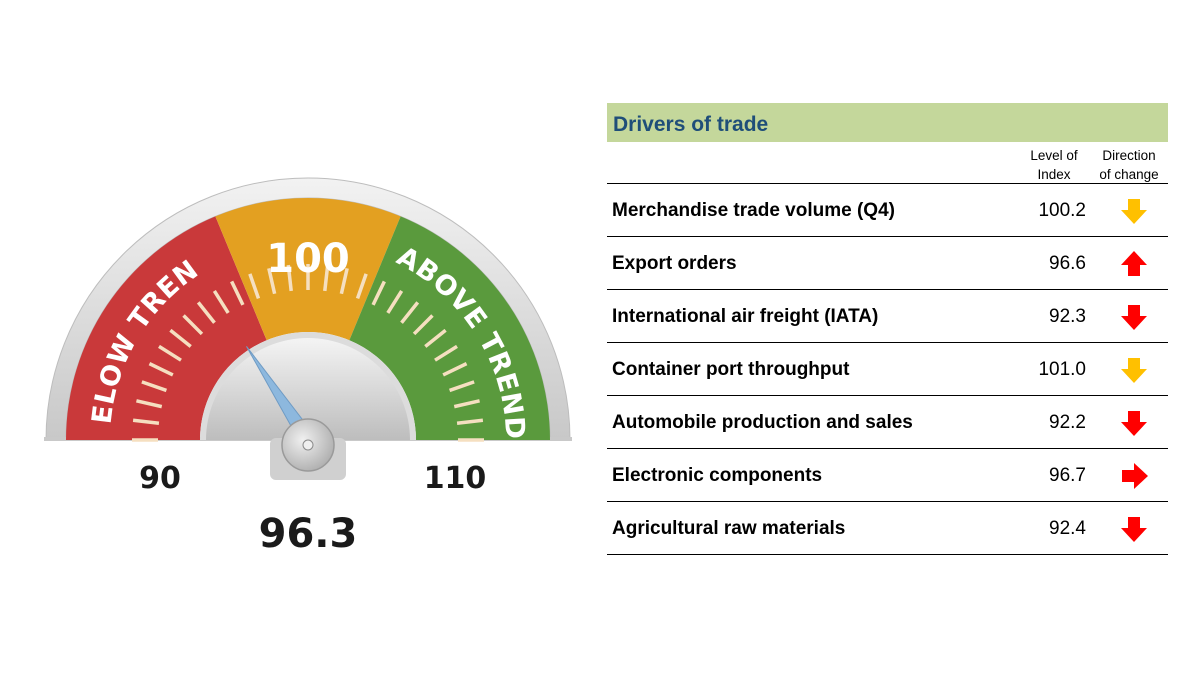 The image size is (1200, 675). What do you see at coordinates (887, 122) in the screenshot?
I see `table-title: Drivers of trade` at bounding box center [887, 122].